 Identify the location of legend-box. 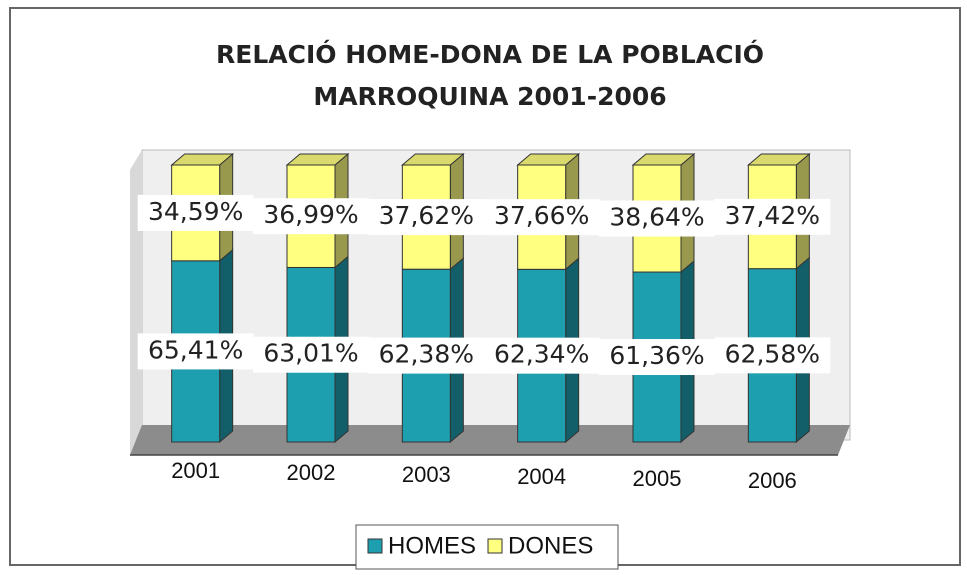
(487, 547).